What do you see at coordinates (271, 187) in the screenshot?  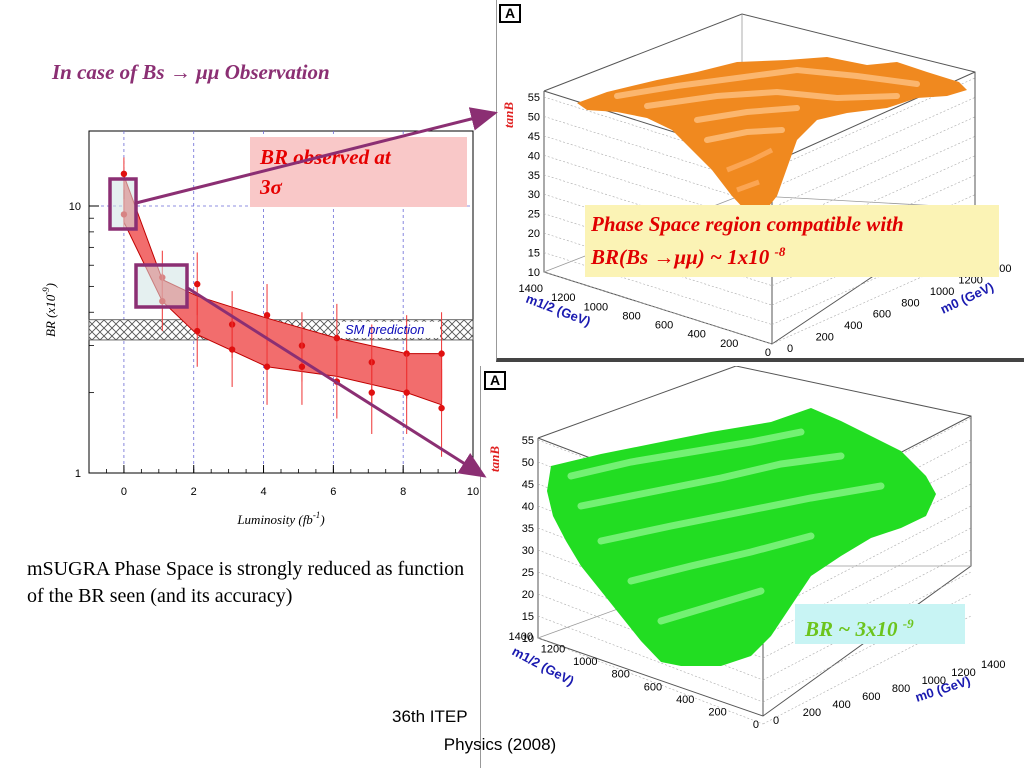 I see `br-observed-label-line2: 3σ` at bounding box center [271, 187].